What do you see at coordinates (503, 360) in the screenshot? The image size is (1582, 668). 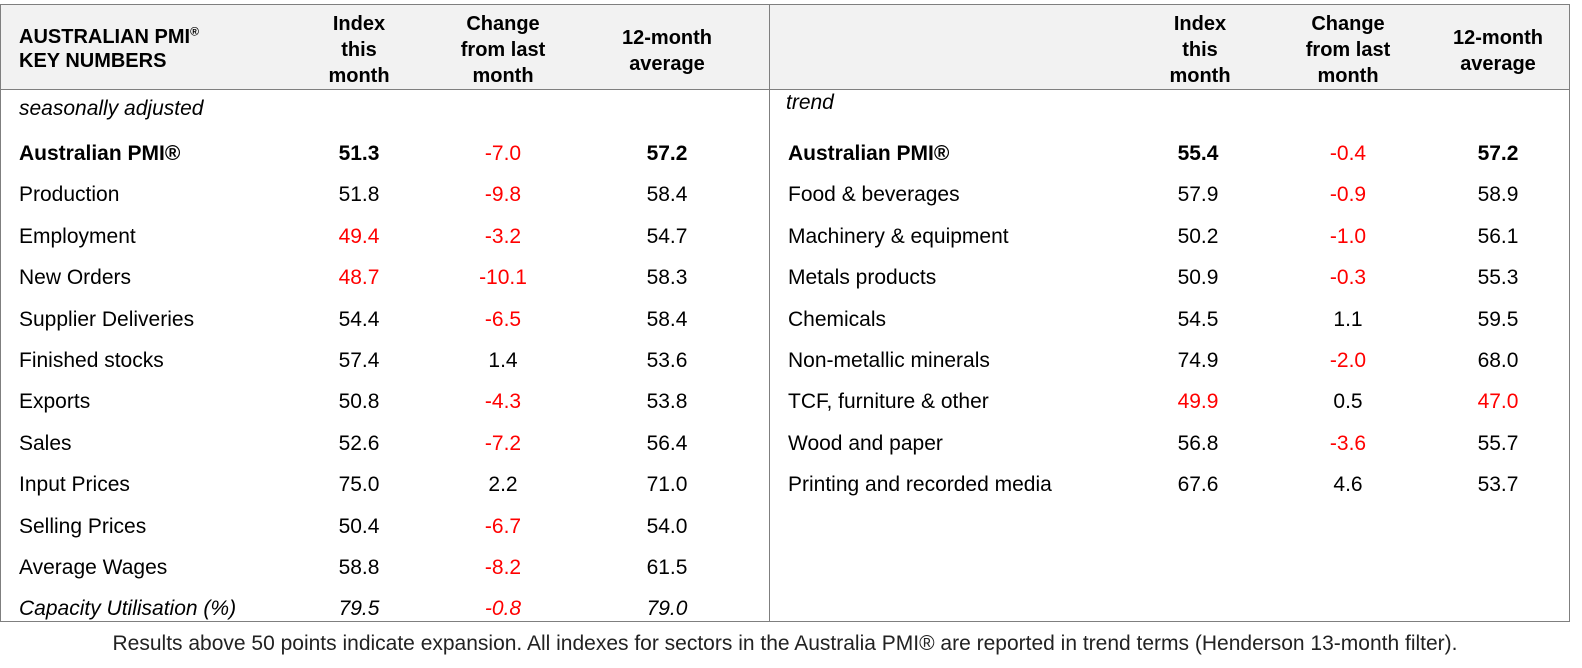 I see `change-value: 1.4` at bounding box center [503, 360].